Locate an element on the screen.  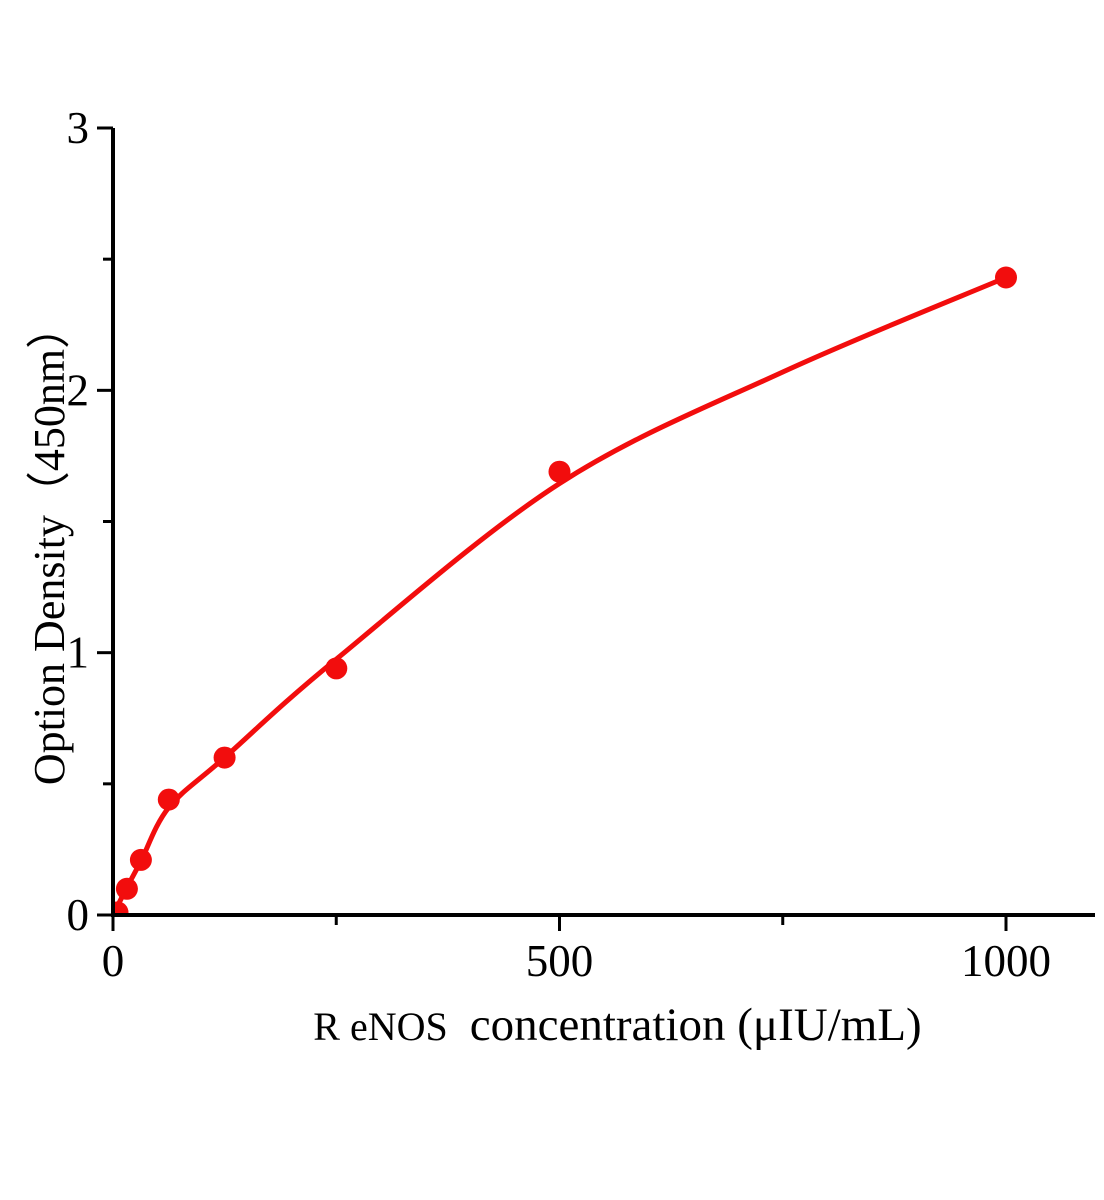
y-tick-label: 1 is located at coordinates (78, 653).